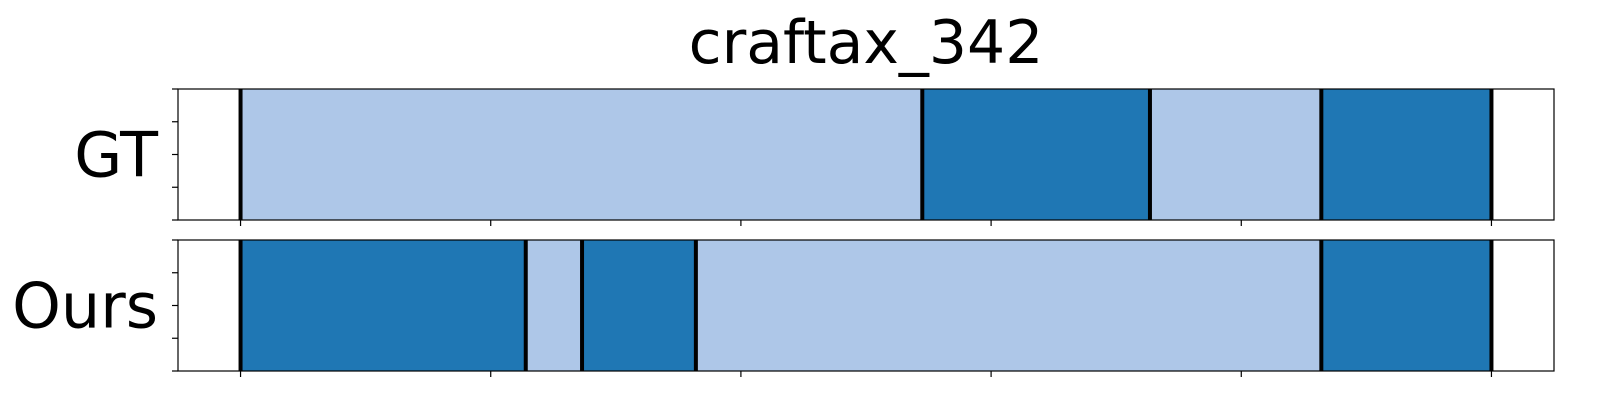  I want to click on chart-title: craftax_342, so click(866, 43).